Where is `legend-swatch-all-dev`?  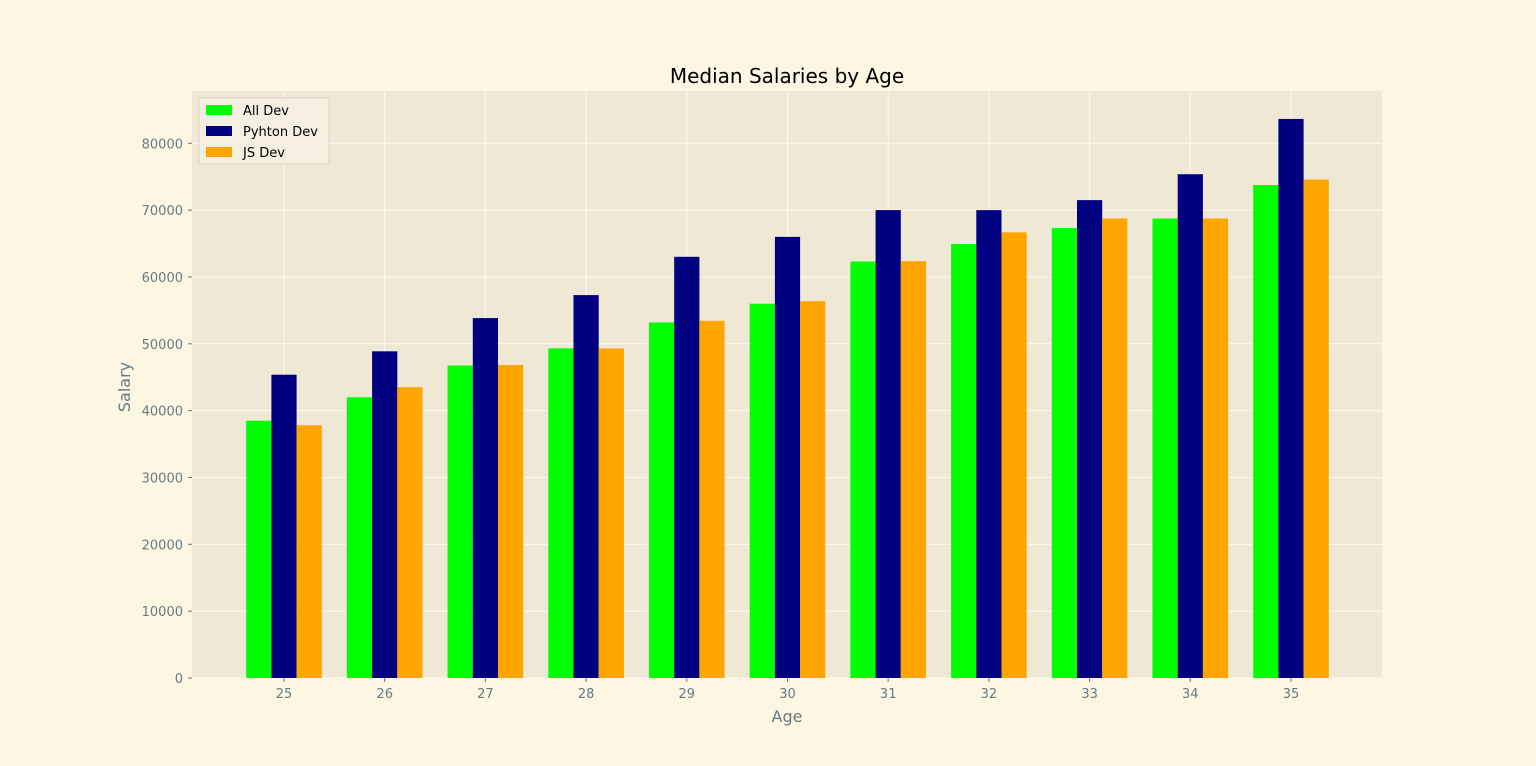 legend-swatch-all-dev is located at coordinates (219, 110).